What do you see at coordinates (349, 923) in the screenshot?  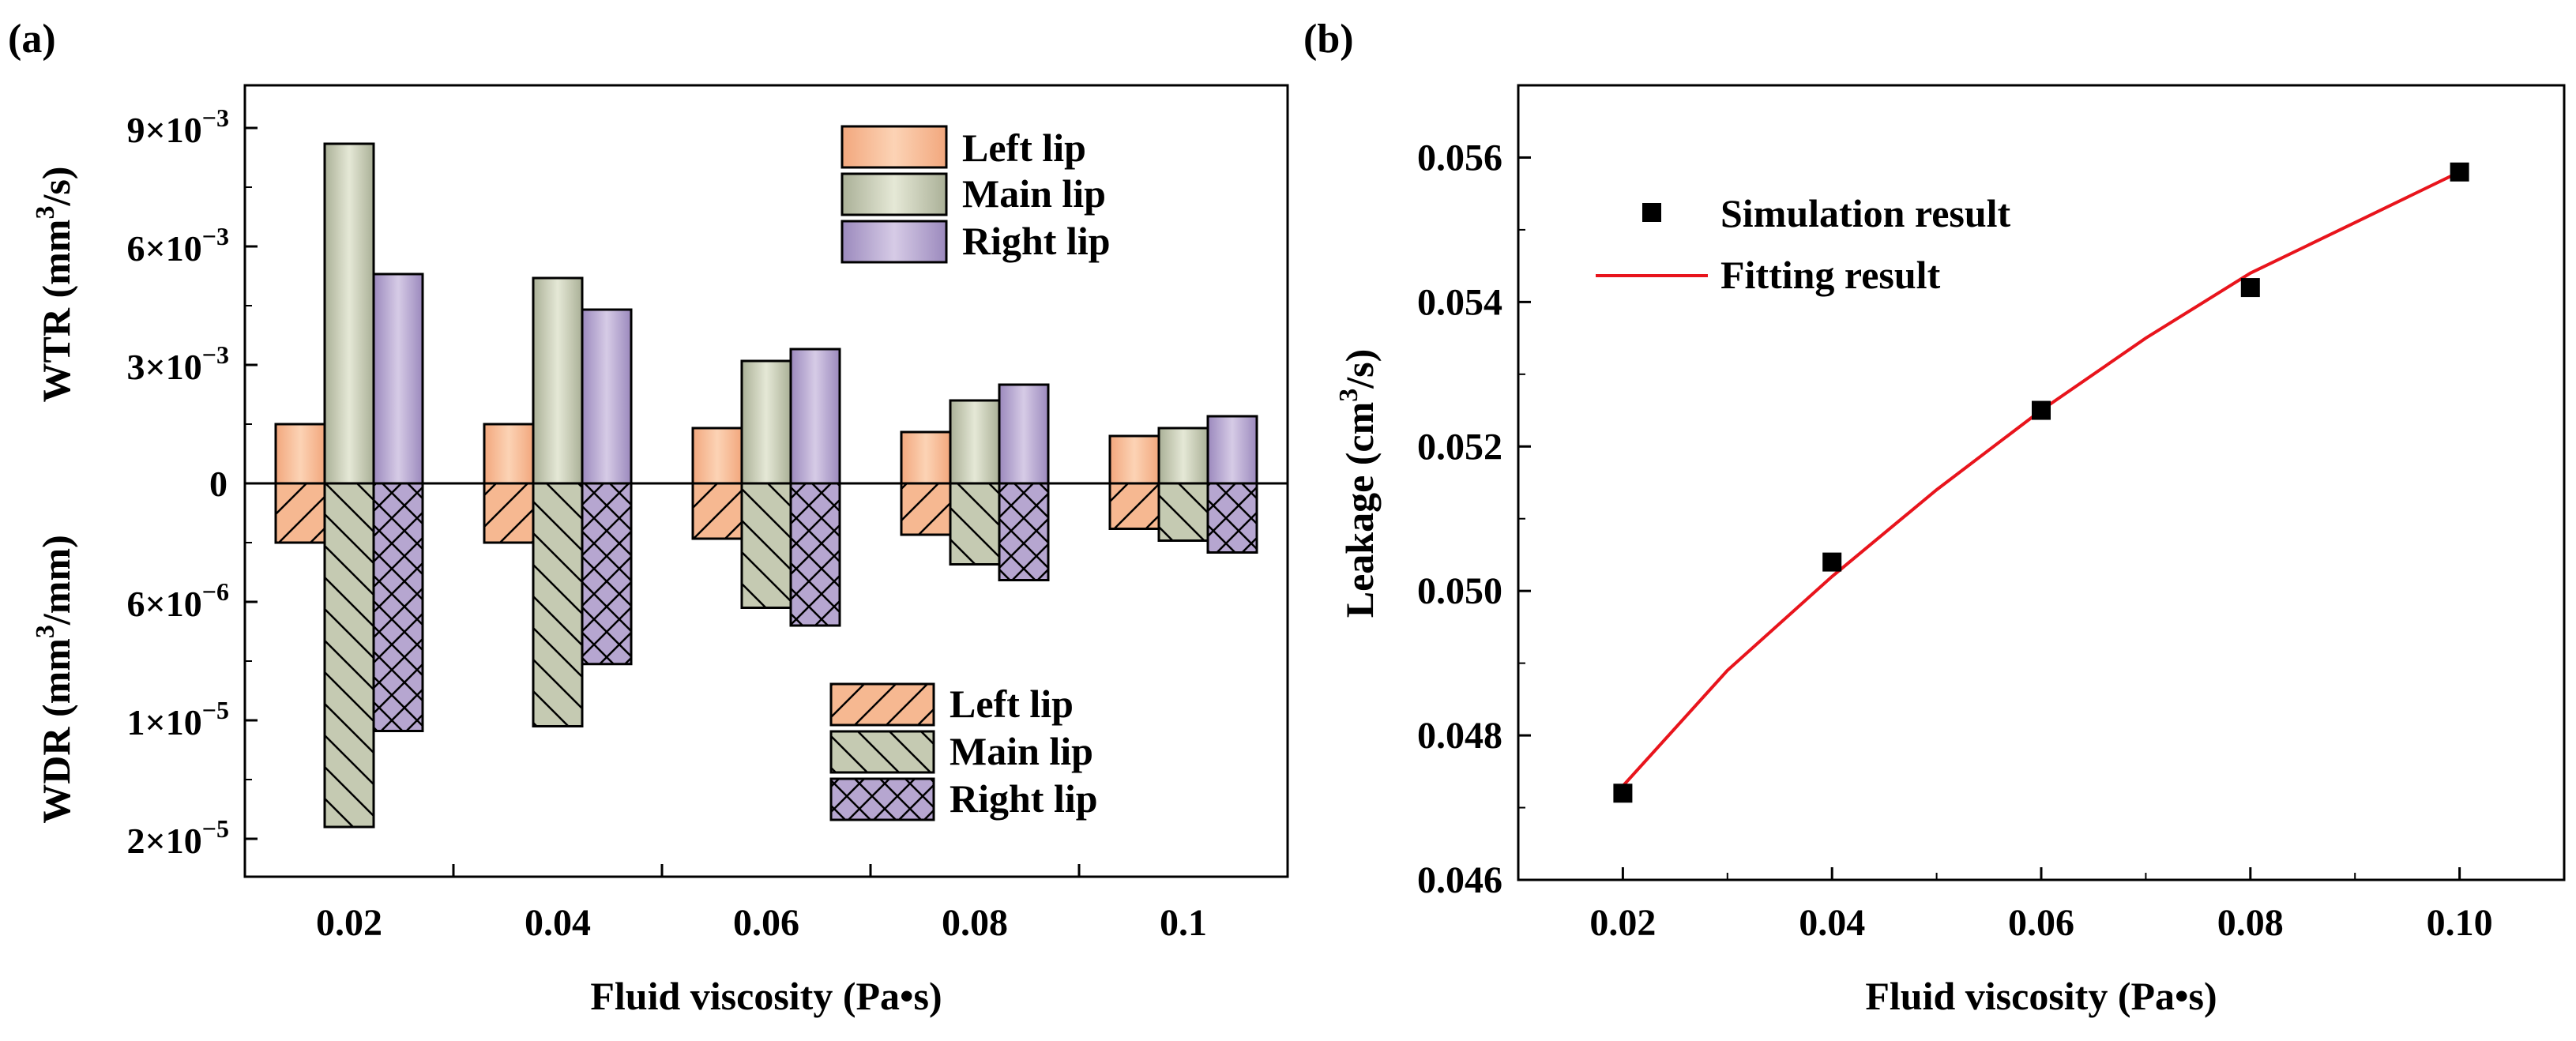 I see `panel-a-xtick-label: 0.02` at bounding box center [349, 923].